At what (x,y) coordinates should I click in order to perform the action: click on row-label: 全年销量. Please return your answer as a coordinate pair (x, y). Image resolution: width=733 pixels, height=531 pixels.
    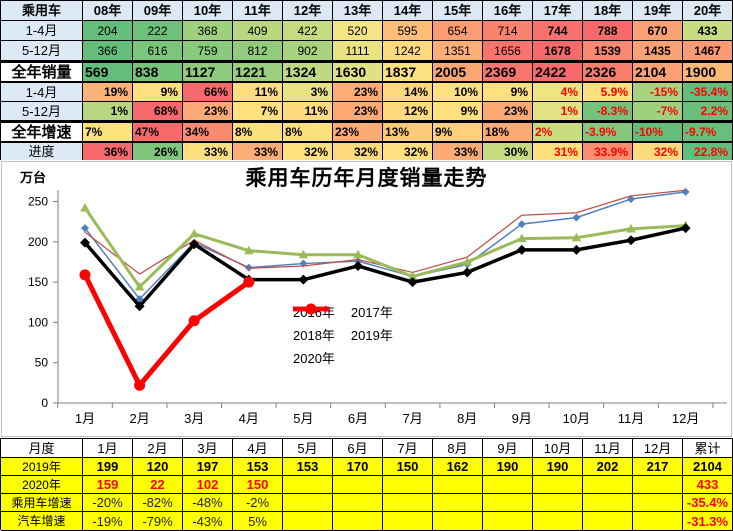
    Looking at the image, I should click on (42, 72).